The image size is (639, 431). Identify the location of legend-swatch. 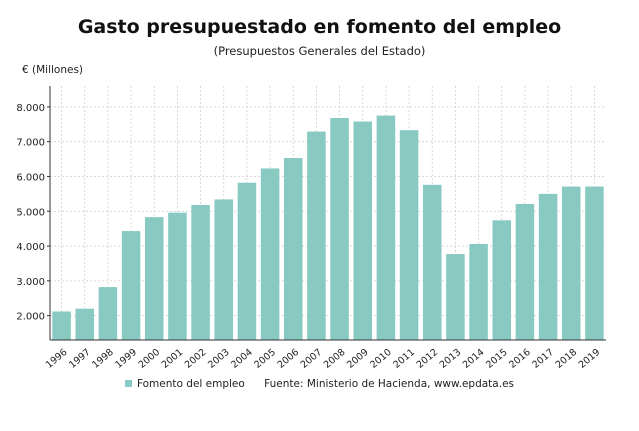
(128, 383).